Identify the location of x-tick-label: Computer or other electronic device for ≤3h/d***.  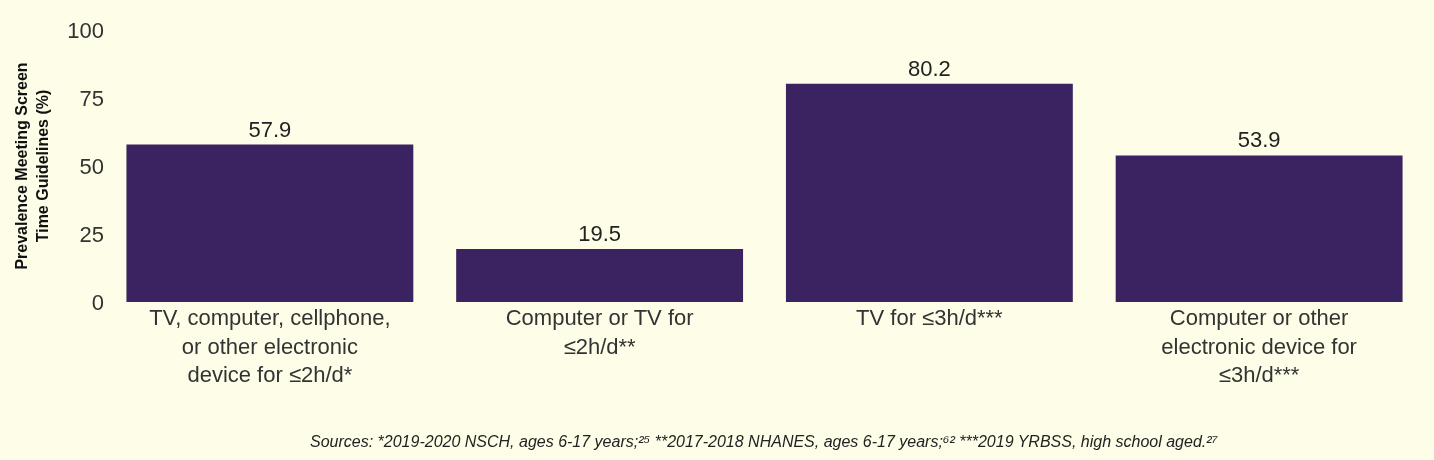
(1259, 346).